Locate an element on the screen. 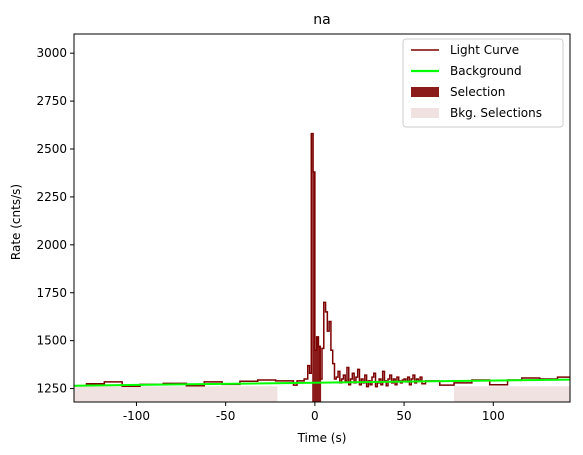  x-tick-label: -100 is located at coordinates (136, 416).